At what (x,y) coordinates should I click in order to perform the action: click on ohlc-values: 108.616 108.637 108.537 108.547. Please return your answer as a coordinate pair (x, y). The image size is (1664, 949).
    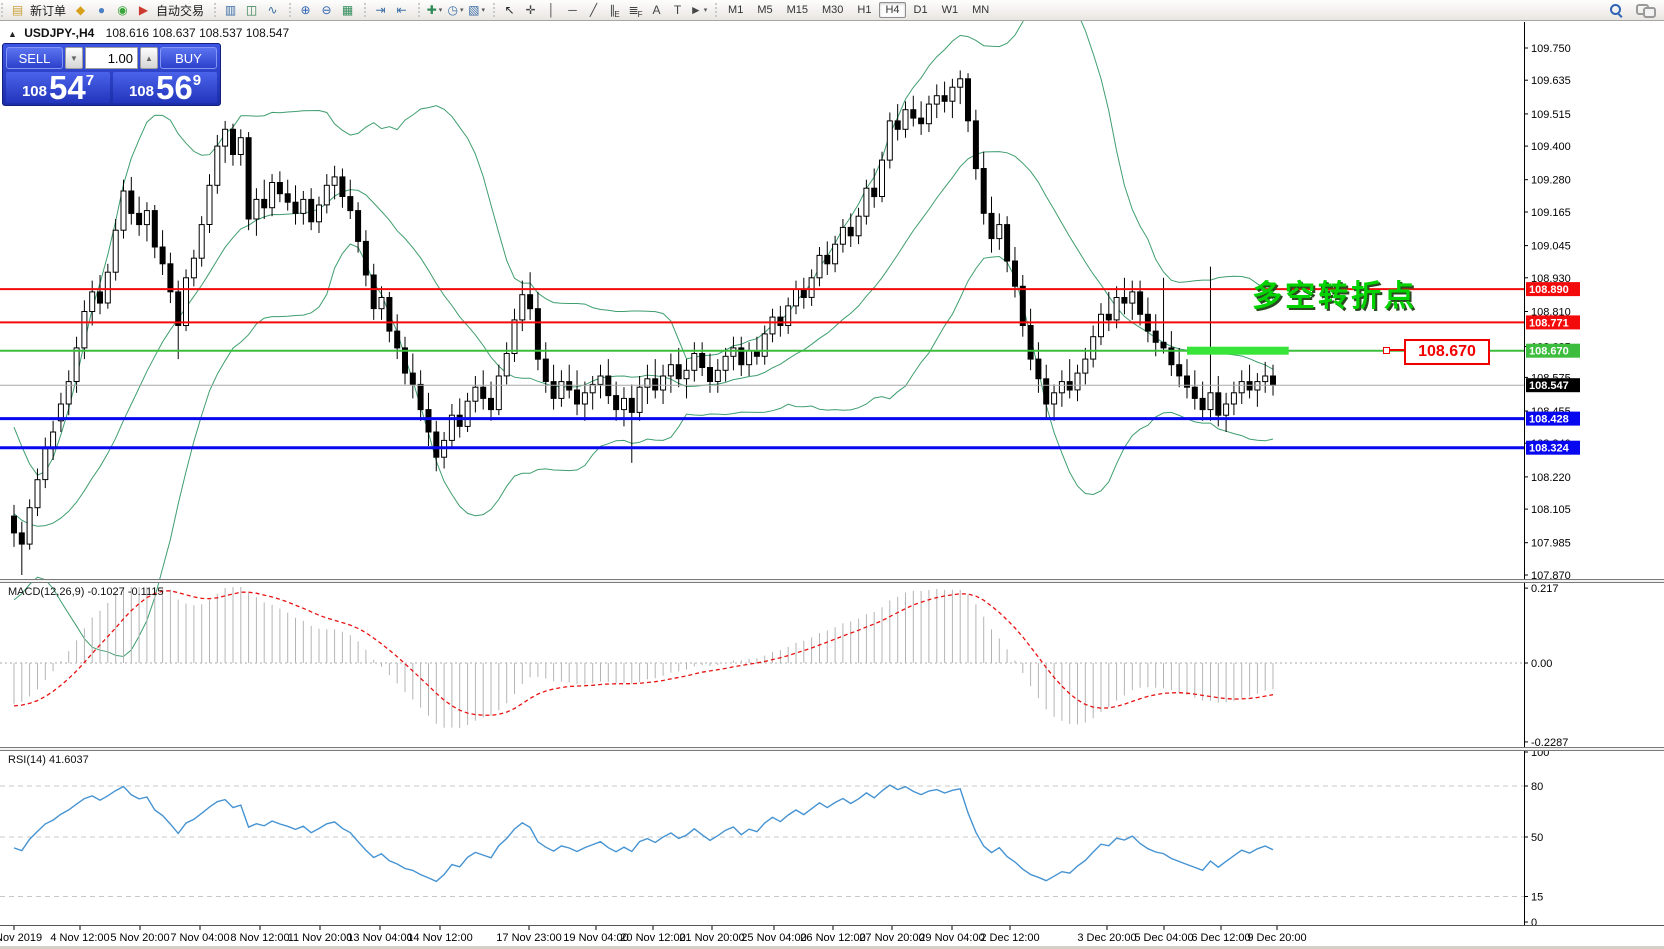
    Looking at the image, I should click on (197, 33).